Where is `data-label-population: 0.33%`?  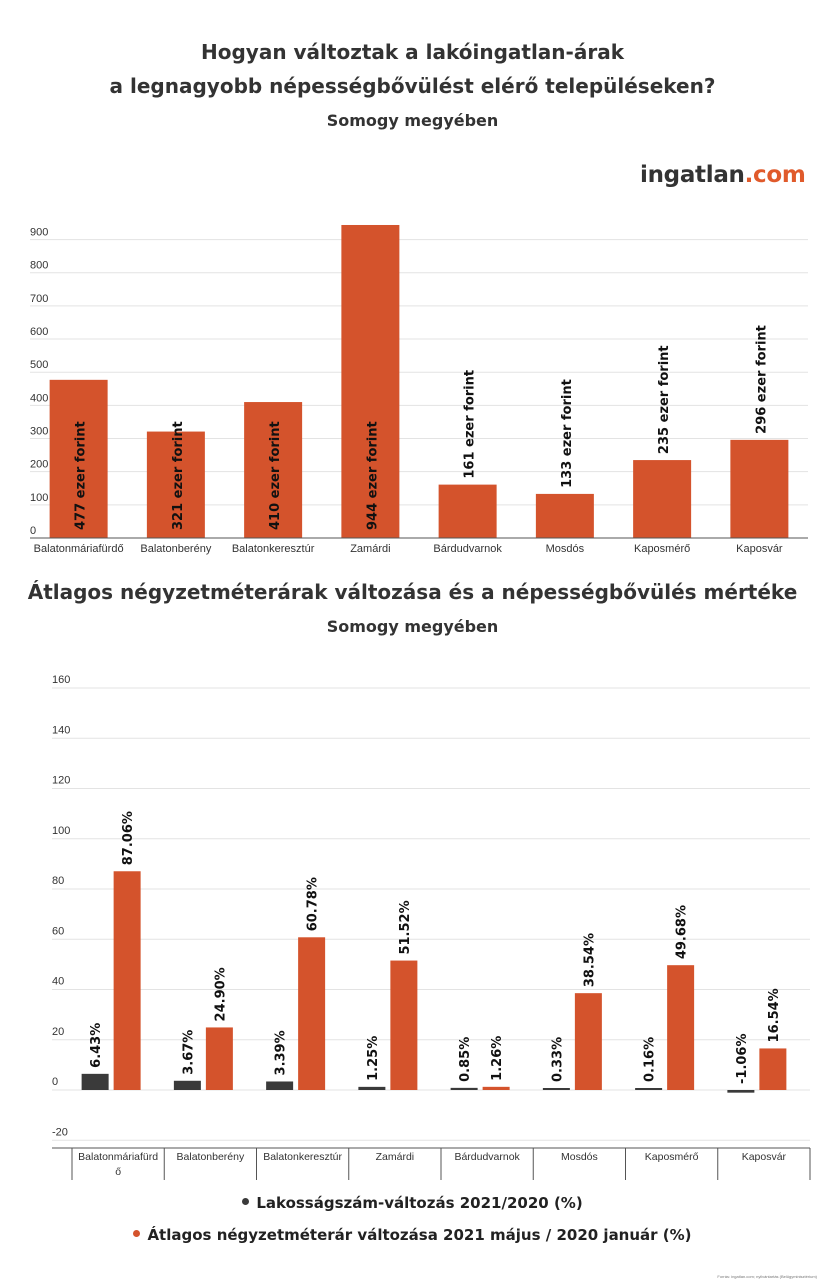 data-label-population: 0.33% is located at coordinates (557, 1059).